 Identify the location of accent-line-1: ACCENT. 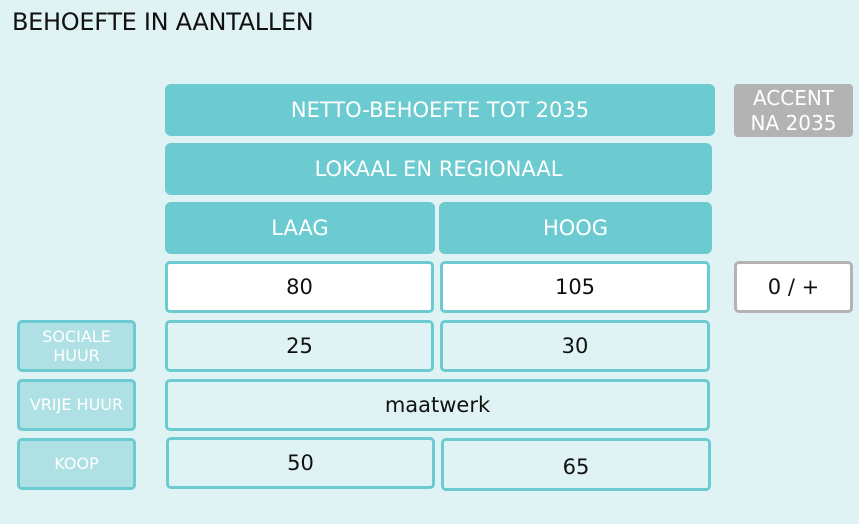
(793, 97).